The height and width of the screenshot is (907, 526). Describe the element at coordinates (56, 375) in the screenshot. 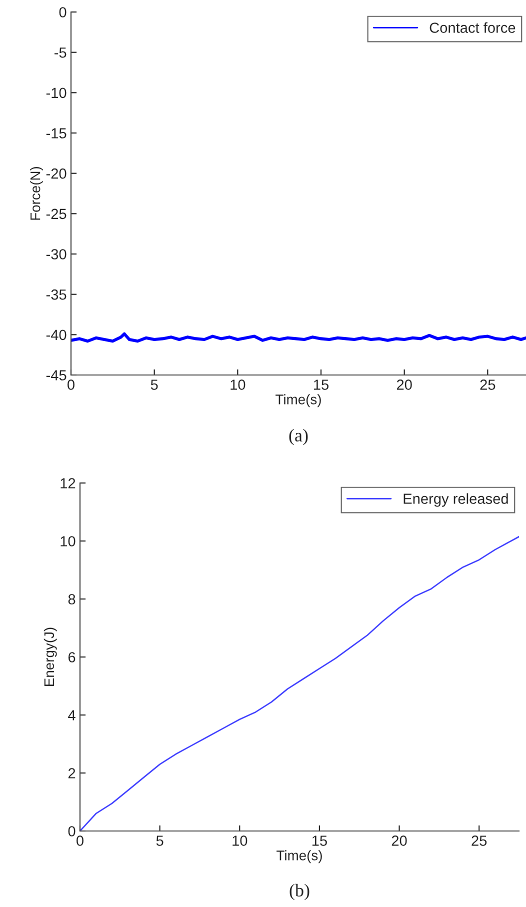

I see `y-tick-label: -45` at that location.